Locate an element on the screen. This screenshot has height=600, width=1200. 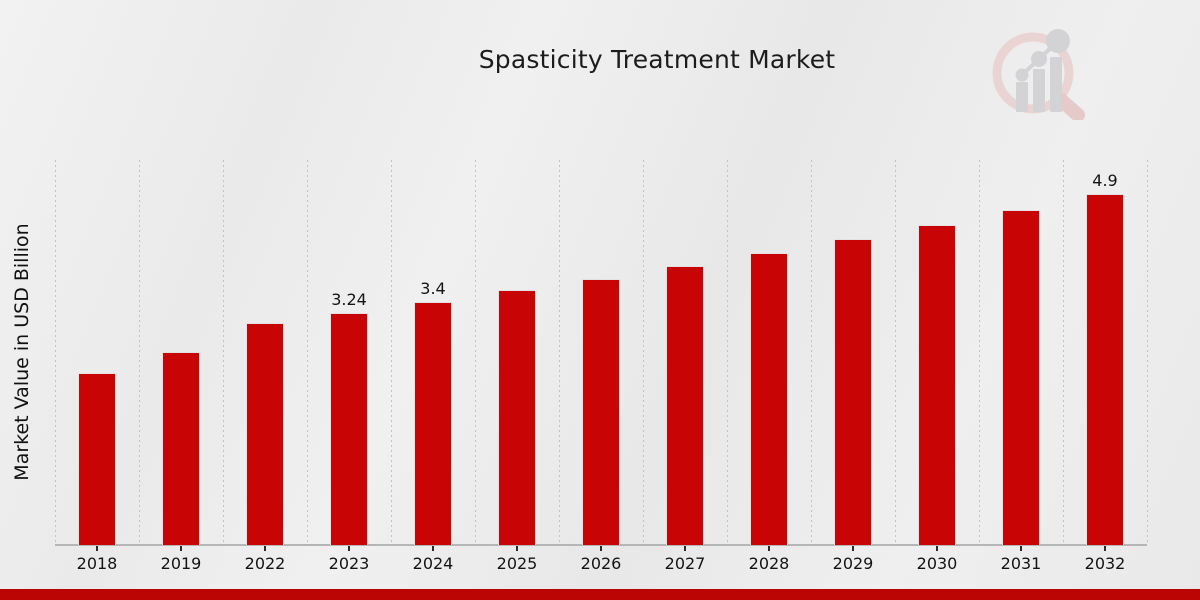
x-axis-label-2018: 2018 is located at coordinates (97, 563).